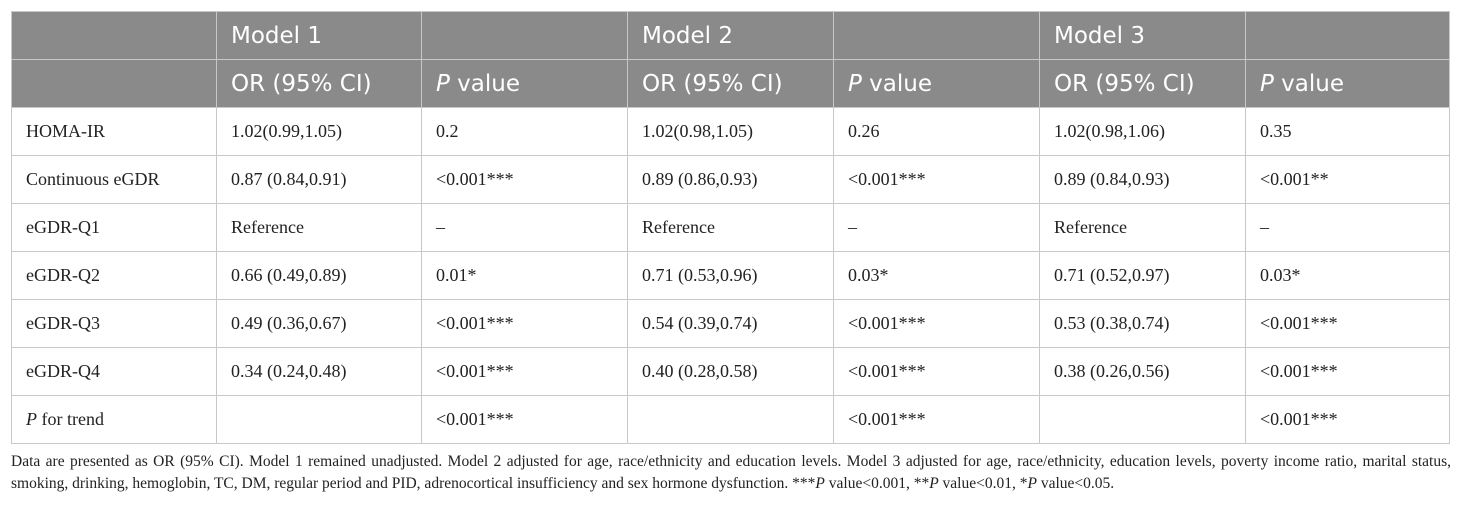 This screenshot has width=1460, height=529. What do you see at coordinates (1142, 275) in the screenshot?
I see `model-3-or-cell: 0.71 (0.52,0.97)` at bounding box center [1142, 275].